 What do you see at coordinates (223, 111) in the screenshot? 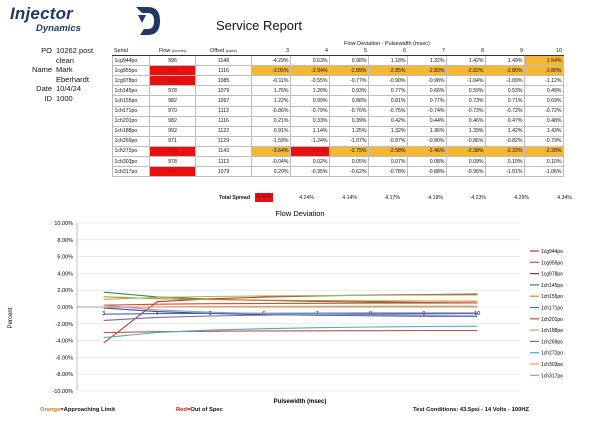
I see `cell-offset: 1113` at bounding box center [223, 111].